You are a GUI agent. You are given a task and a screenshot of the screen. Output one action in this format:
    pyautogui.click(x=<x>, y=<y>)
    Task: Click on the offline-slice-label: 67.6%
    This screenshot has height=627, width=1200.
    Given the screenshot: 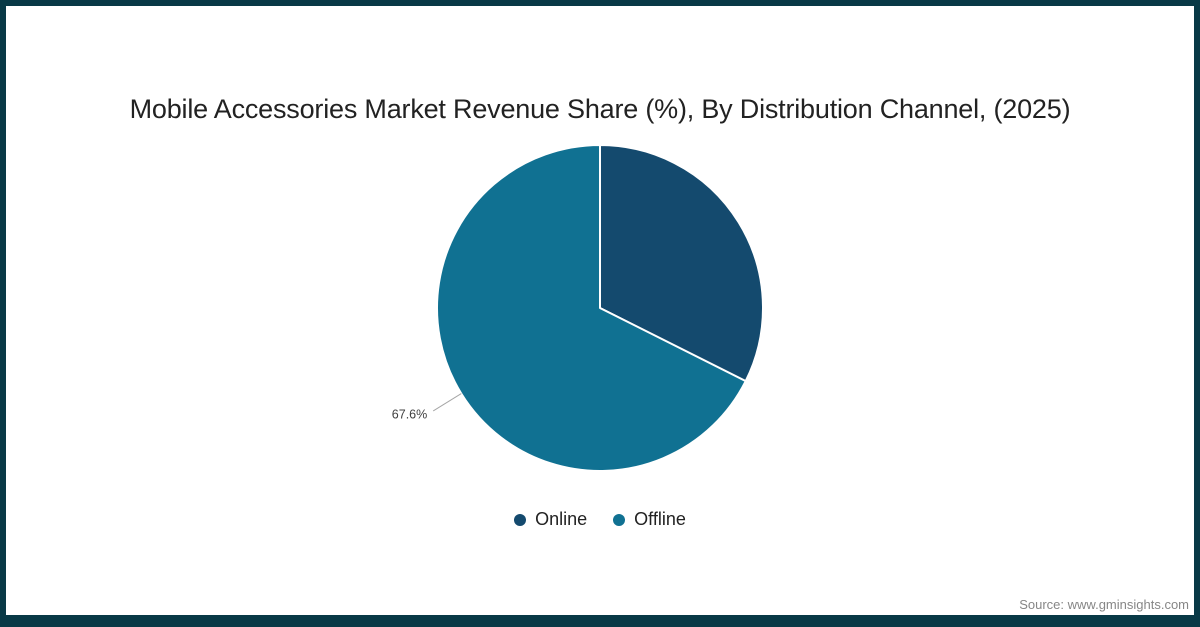 What is the action you would take?
    pyautogui.click(x=409, y=415)
    